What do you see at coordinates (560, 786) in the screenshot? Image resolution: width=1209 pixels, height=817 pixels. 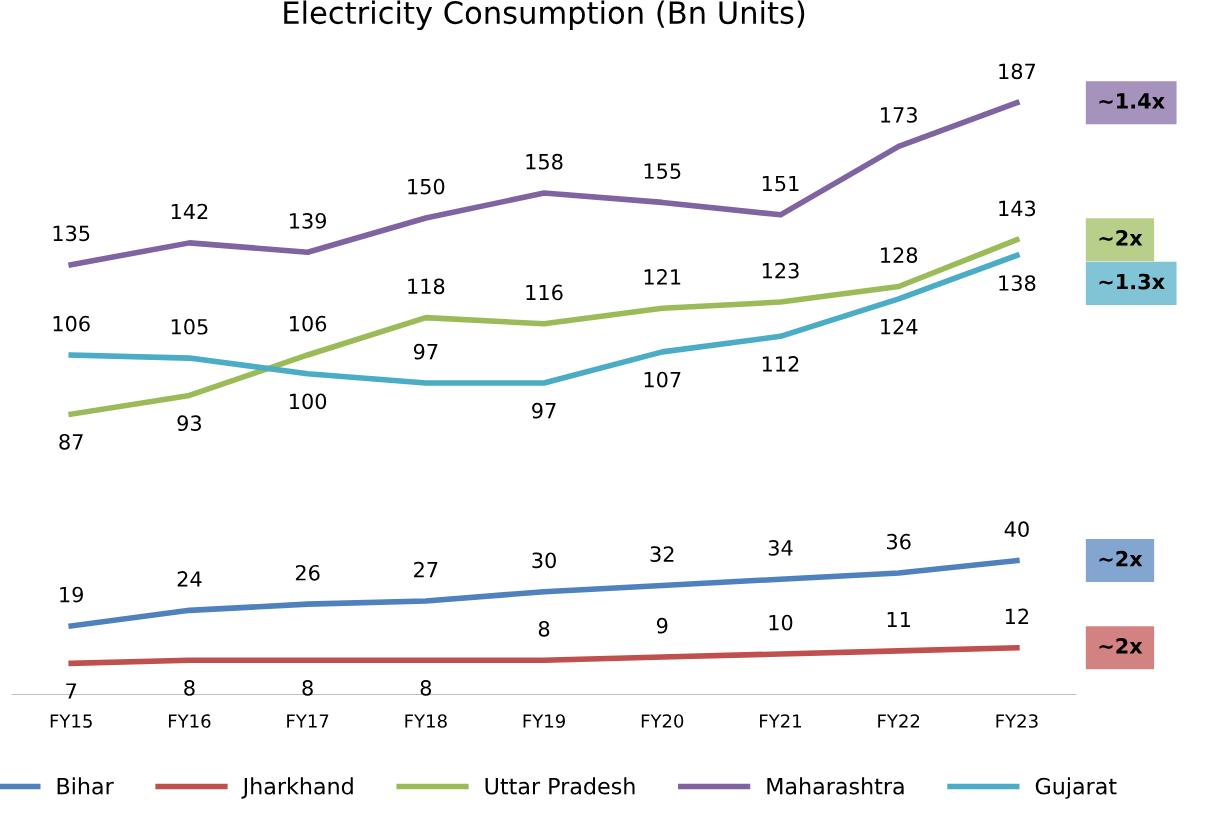 I see `legend-label: Uttar Pradesh` at bounding box center [560, 786].